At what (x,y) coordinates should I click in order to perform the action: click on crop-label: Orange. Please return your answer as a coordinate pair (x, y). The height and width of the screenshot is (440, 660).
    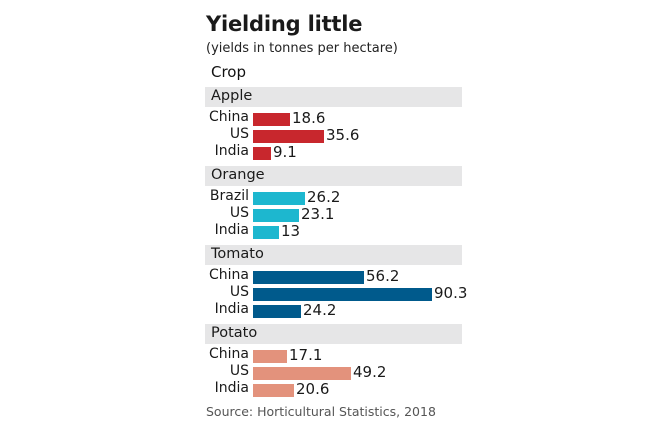
    Looking at the image, I should click on (238, 175).